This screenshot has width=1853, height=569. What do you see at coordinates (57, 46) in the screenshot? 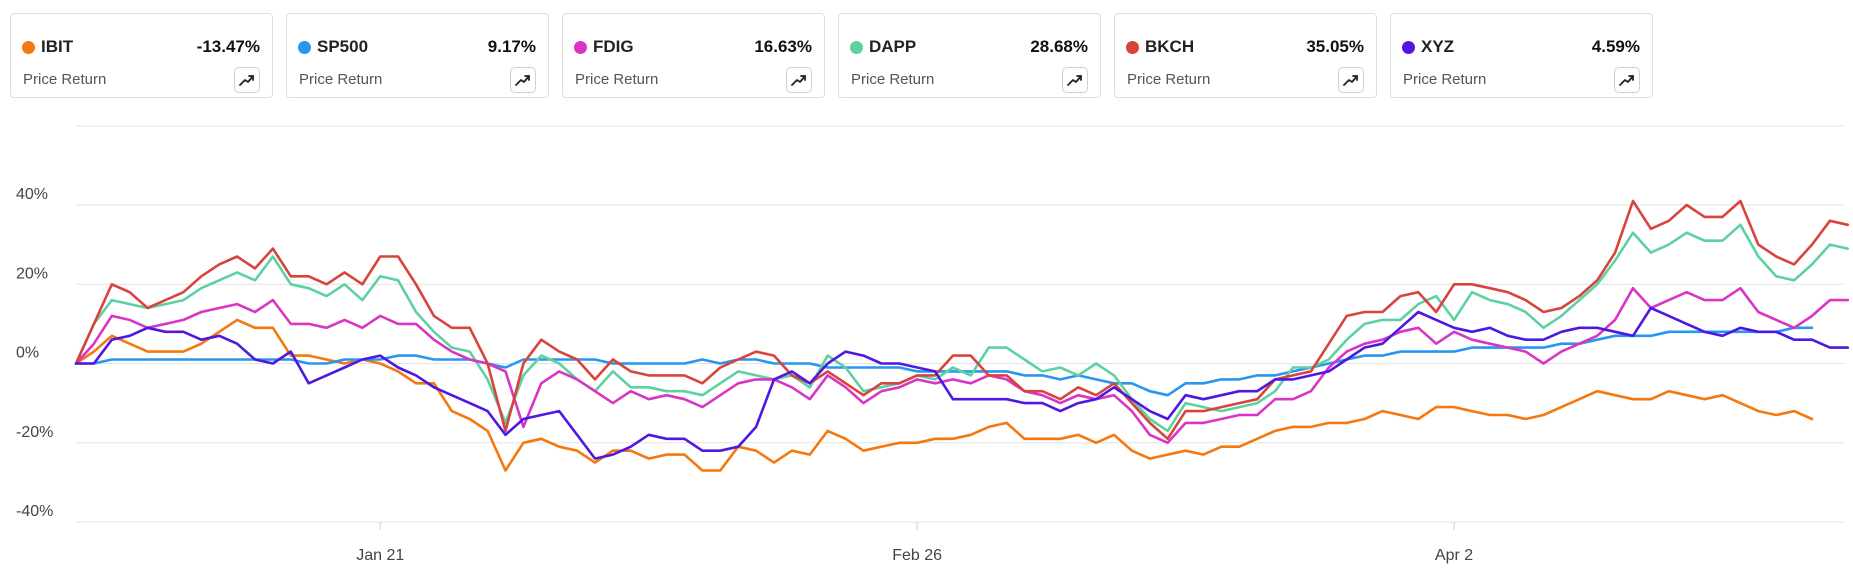
I see `series-ticker: IBIT` at bounding box center [57, 46].